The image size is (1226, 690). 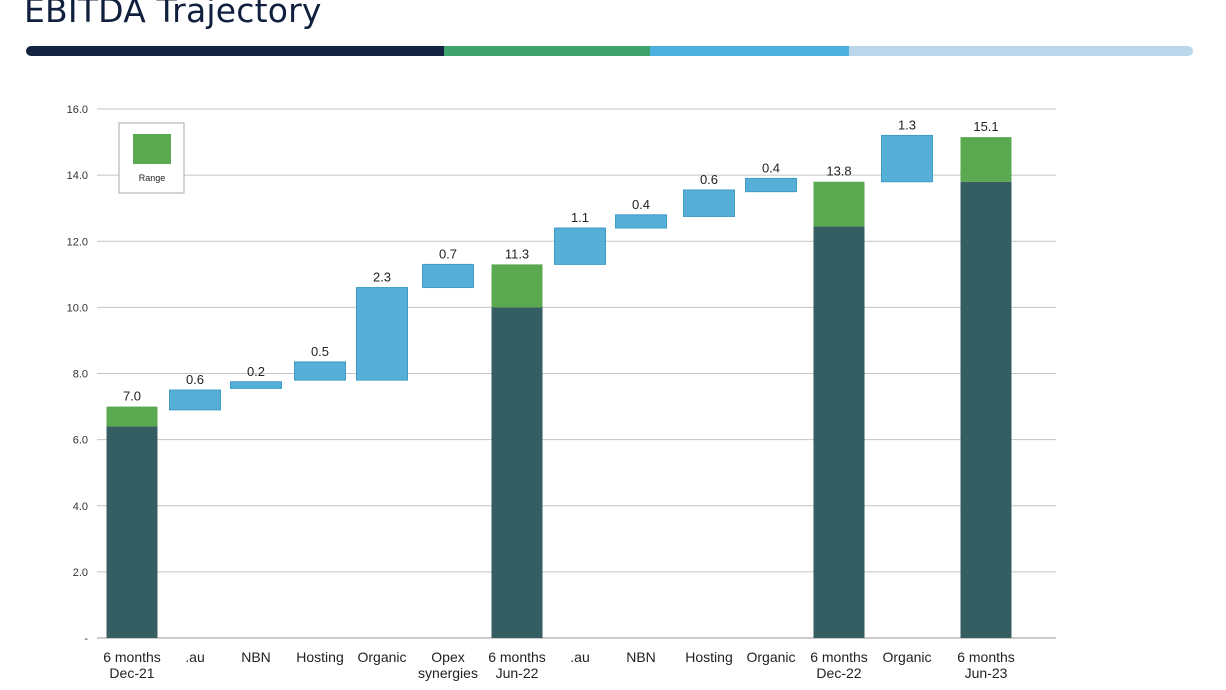 What do you see at coordinates (80, 507) in the screenshot?
I see `y-tick-label: 4.0` at bounding box center [80, 507].